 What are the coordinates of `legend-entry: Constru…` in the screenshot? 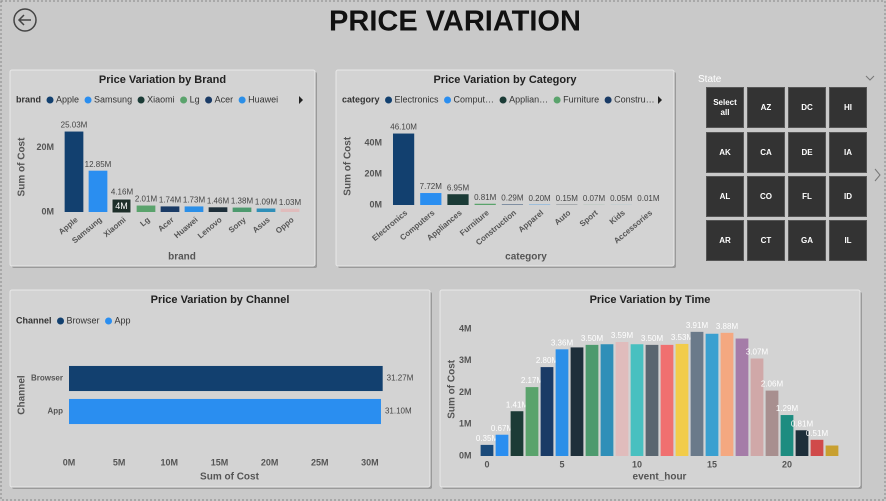 It's located at (634, 99).